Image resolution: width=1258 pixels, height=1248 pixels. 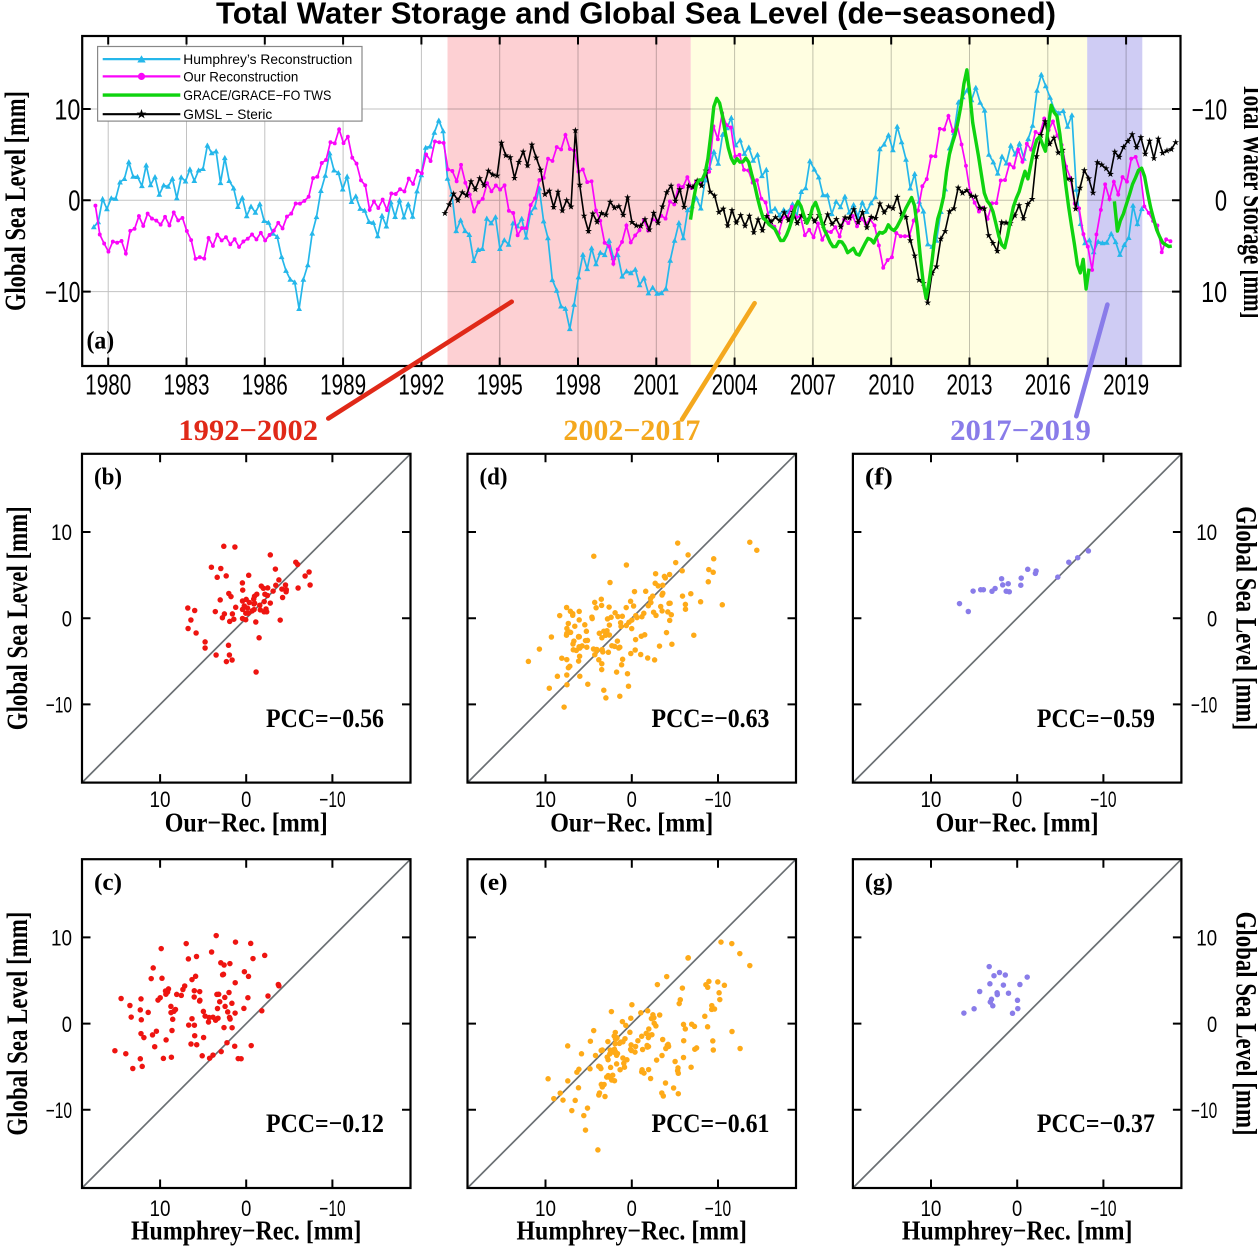 I want to click on svg-text: (c), so click(x=108, y=883).